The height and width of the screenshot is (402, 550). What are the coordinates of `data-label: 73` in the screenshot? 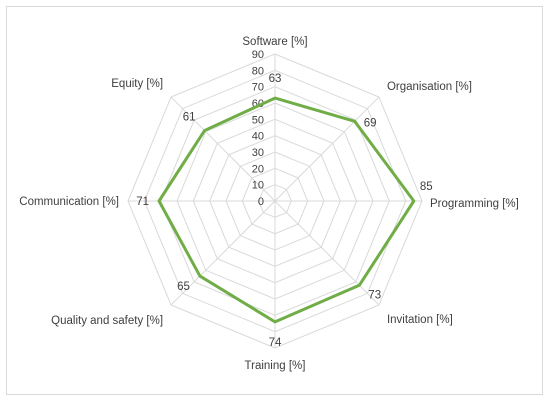 It's located at (374, 295).